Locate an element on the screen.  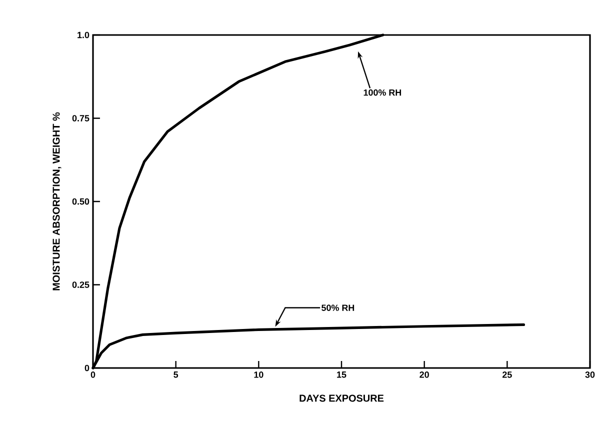
x-tick-label: 20 is located at coordinates (424, 375).